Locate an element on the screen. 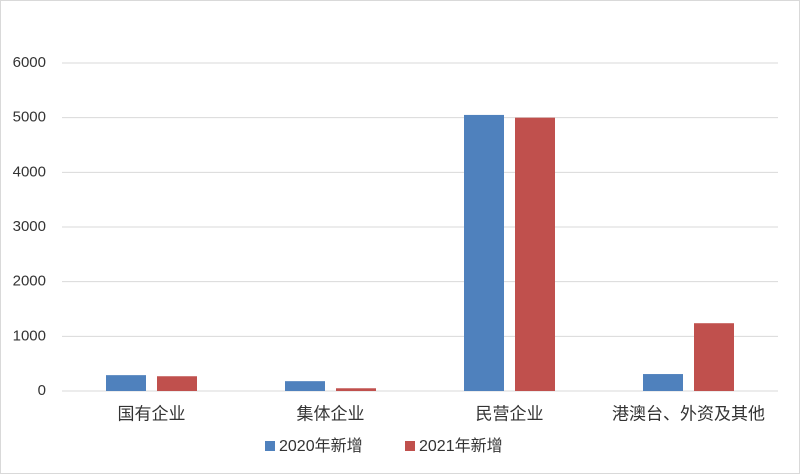 This screenshot has width=800, height=474. y-tick-label: 2000 is located at coordinates (29, 281).